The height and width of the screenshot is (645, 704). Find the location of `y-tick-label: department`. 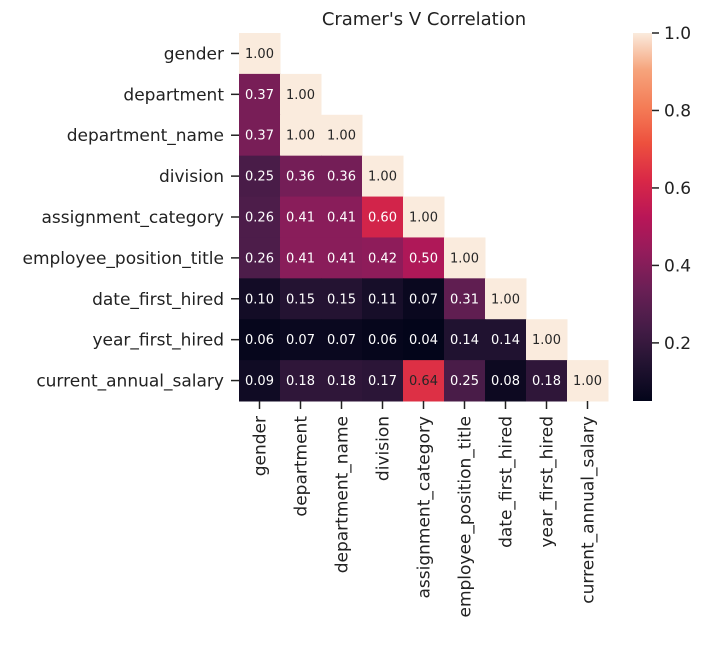

y-tick-label: department is located at coordinates (173, 95).